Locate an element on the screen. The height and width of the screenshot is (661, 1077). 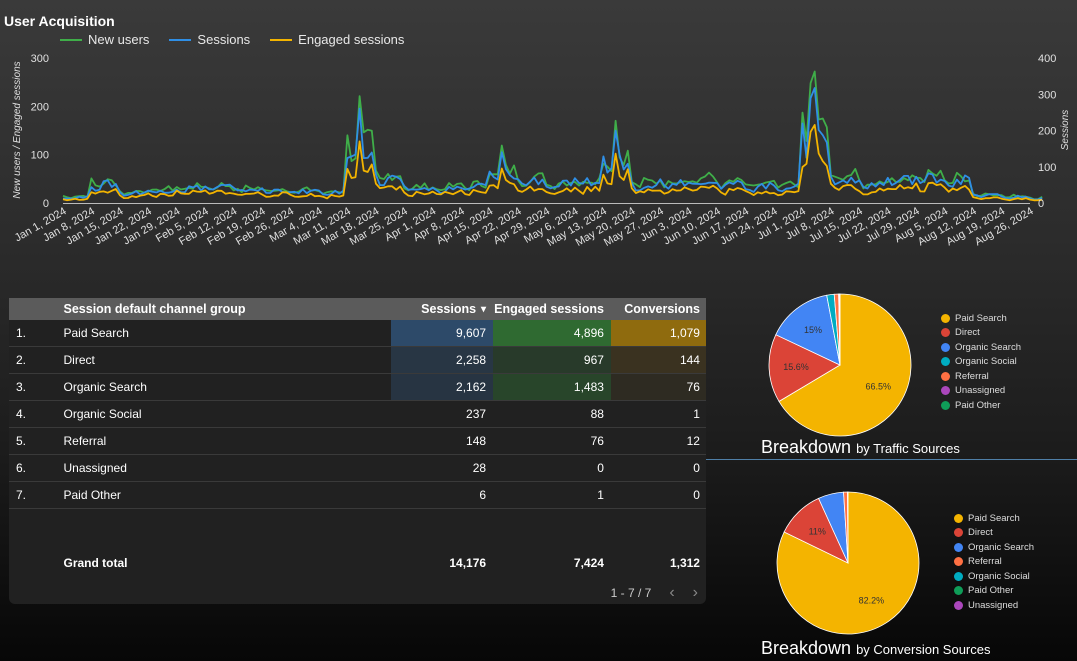
pagination: 1 - 7 / 7 ‹ › is located at coordinates (654, 593).